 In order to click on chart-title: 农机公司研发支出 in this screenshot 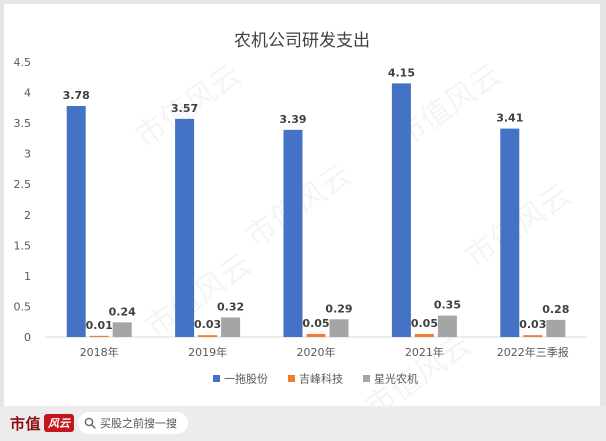, I will do `click(302, 41)`.